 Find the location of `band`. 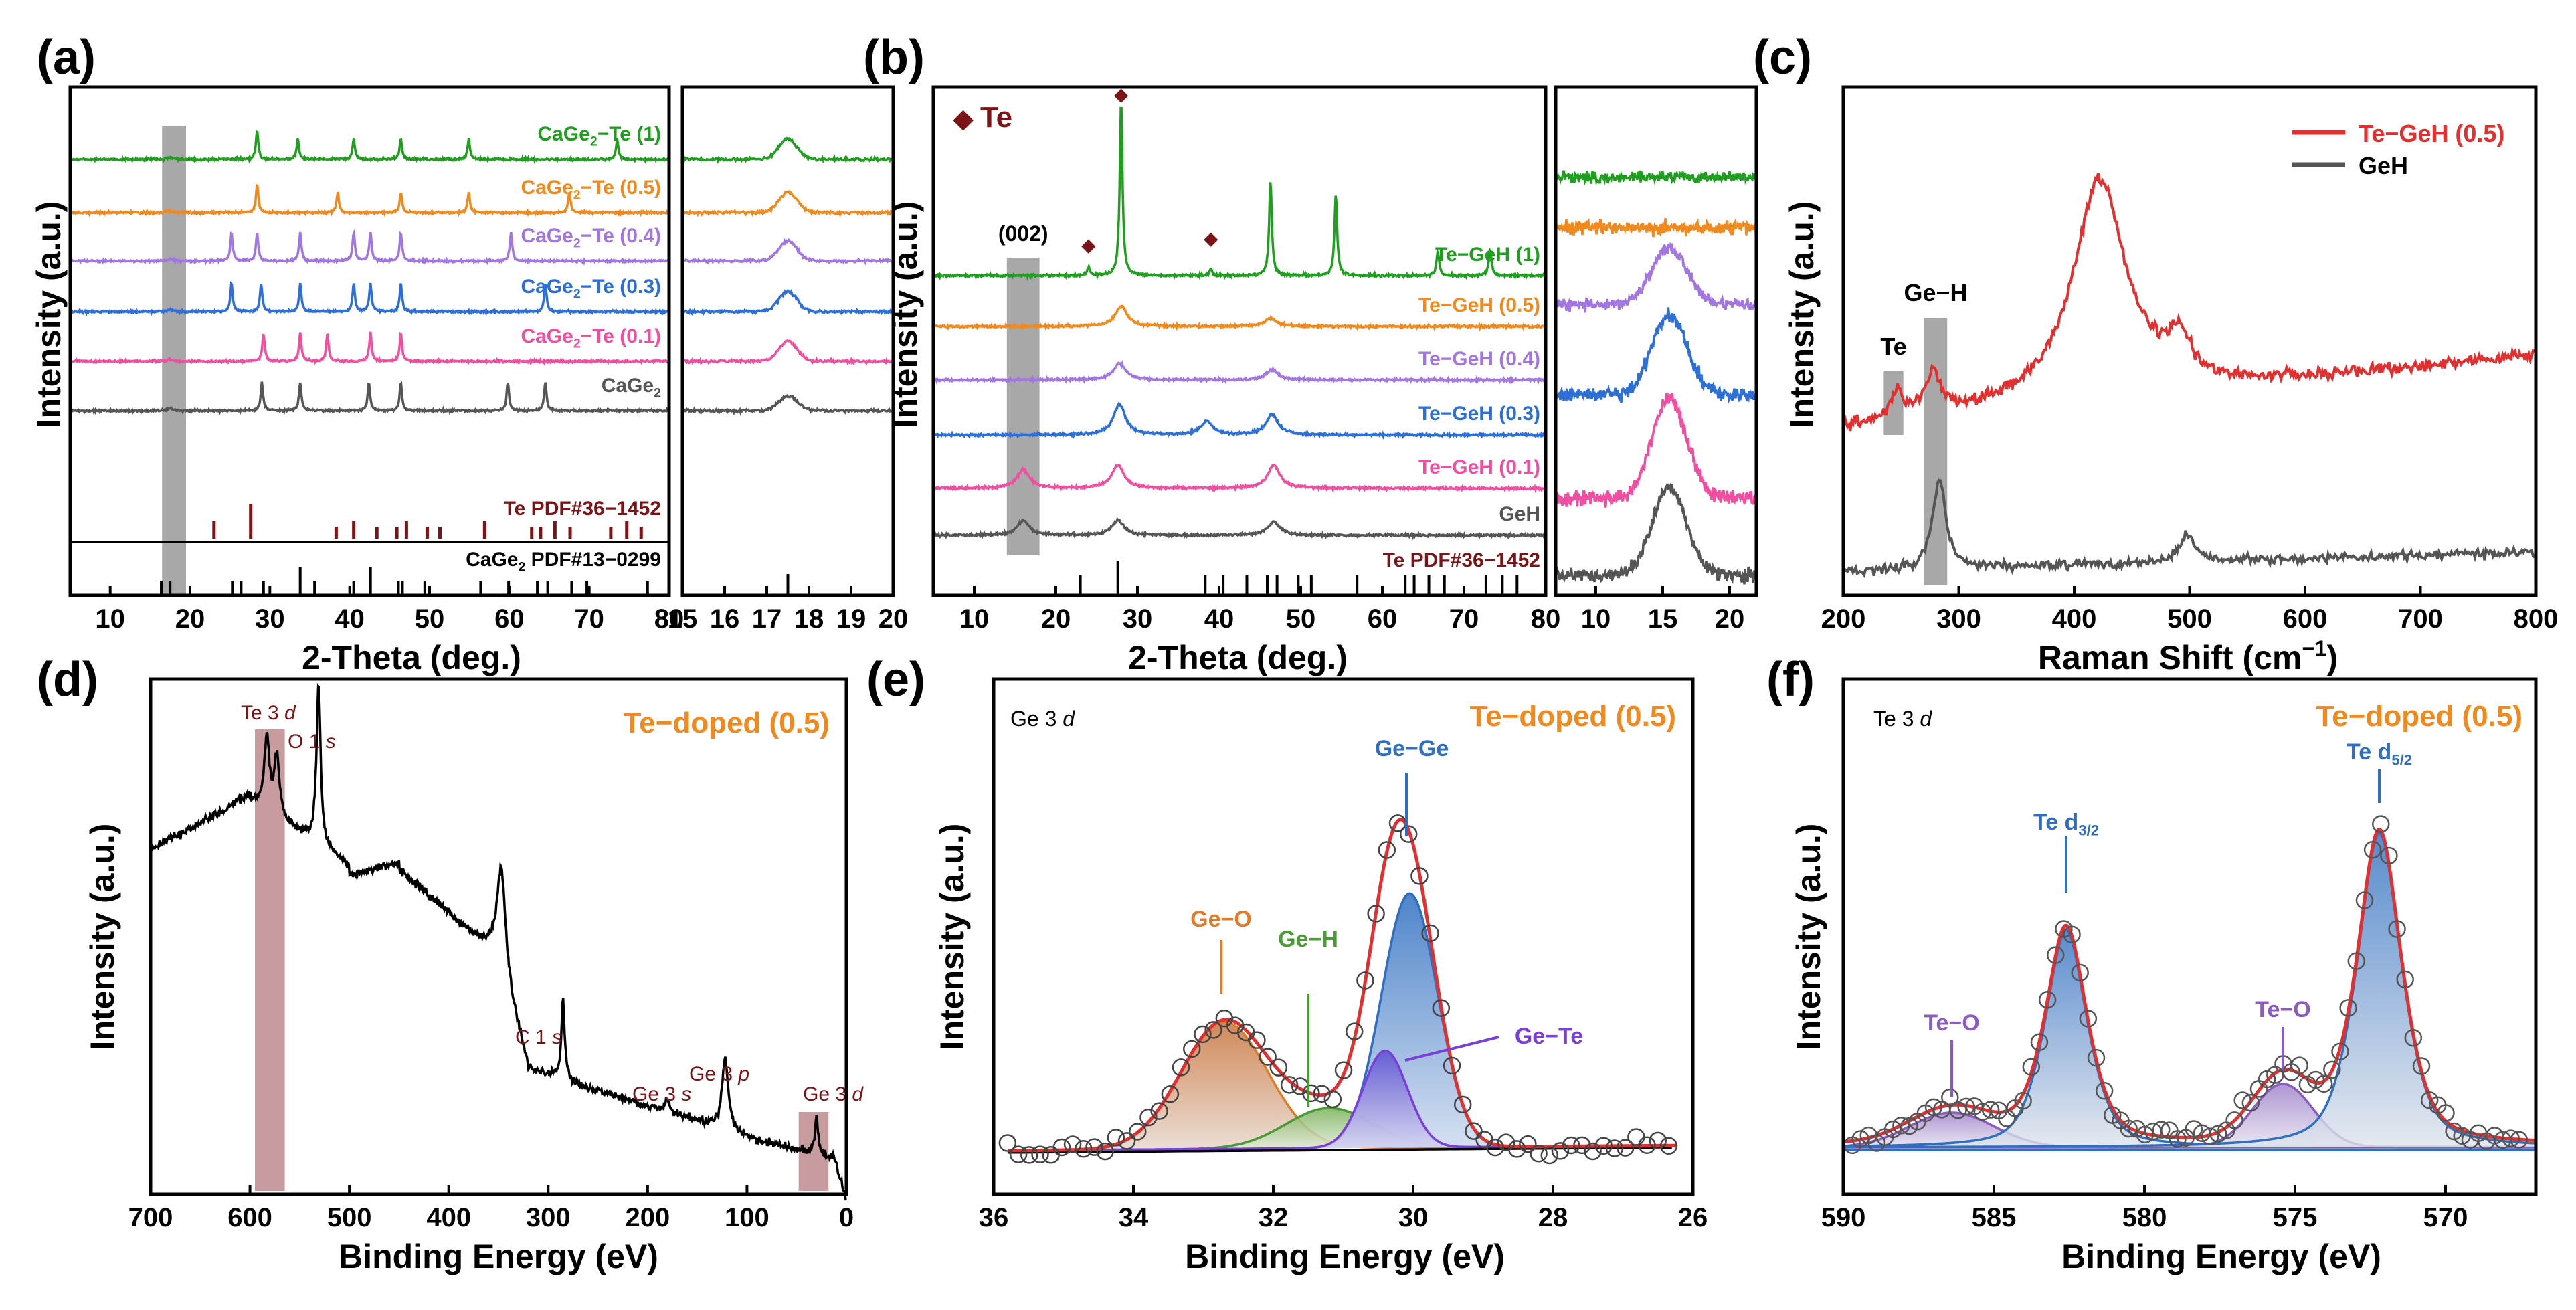

band is located at coordinates (1893, 403).